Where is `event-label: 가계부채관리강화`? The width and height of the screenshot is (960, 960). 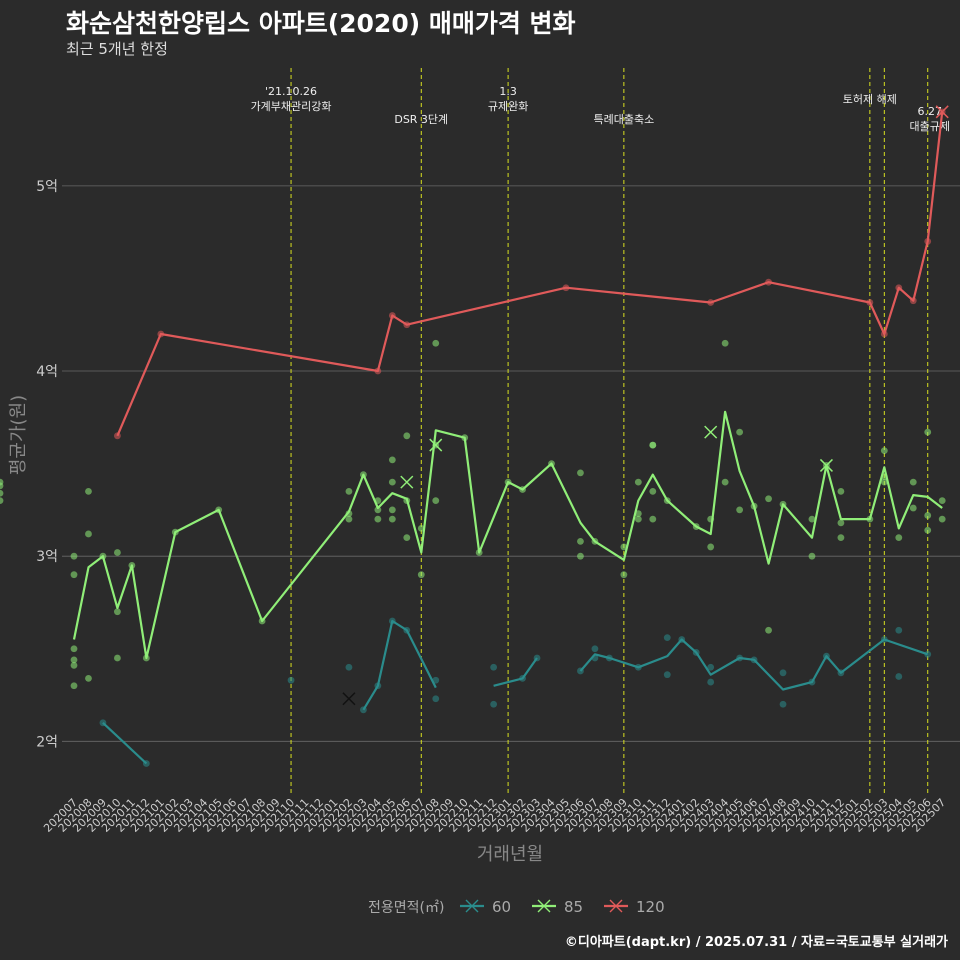 event-label: 가계부채관리강화 is located at coordinates (291, 106).